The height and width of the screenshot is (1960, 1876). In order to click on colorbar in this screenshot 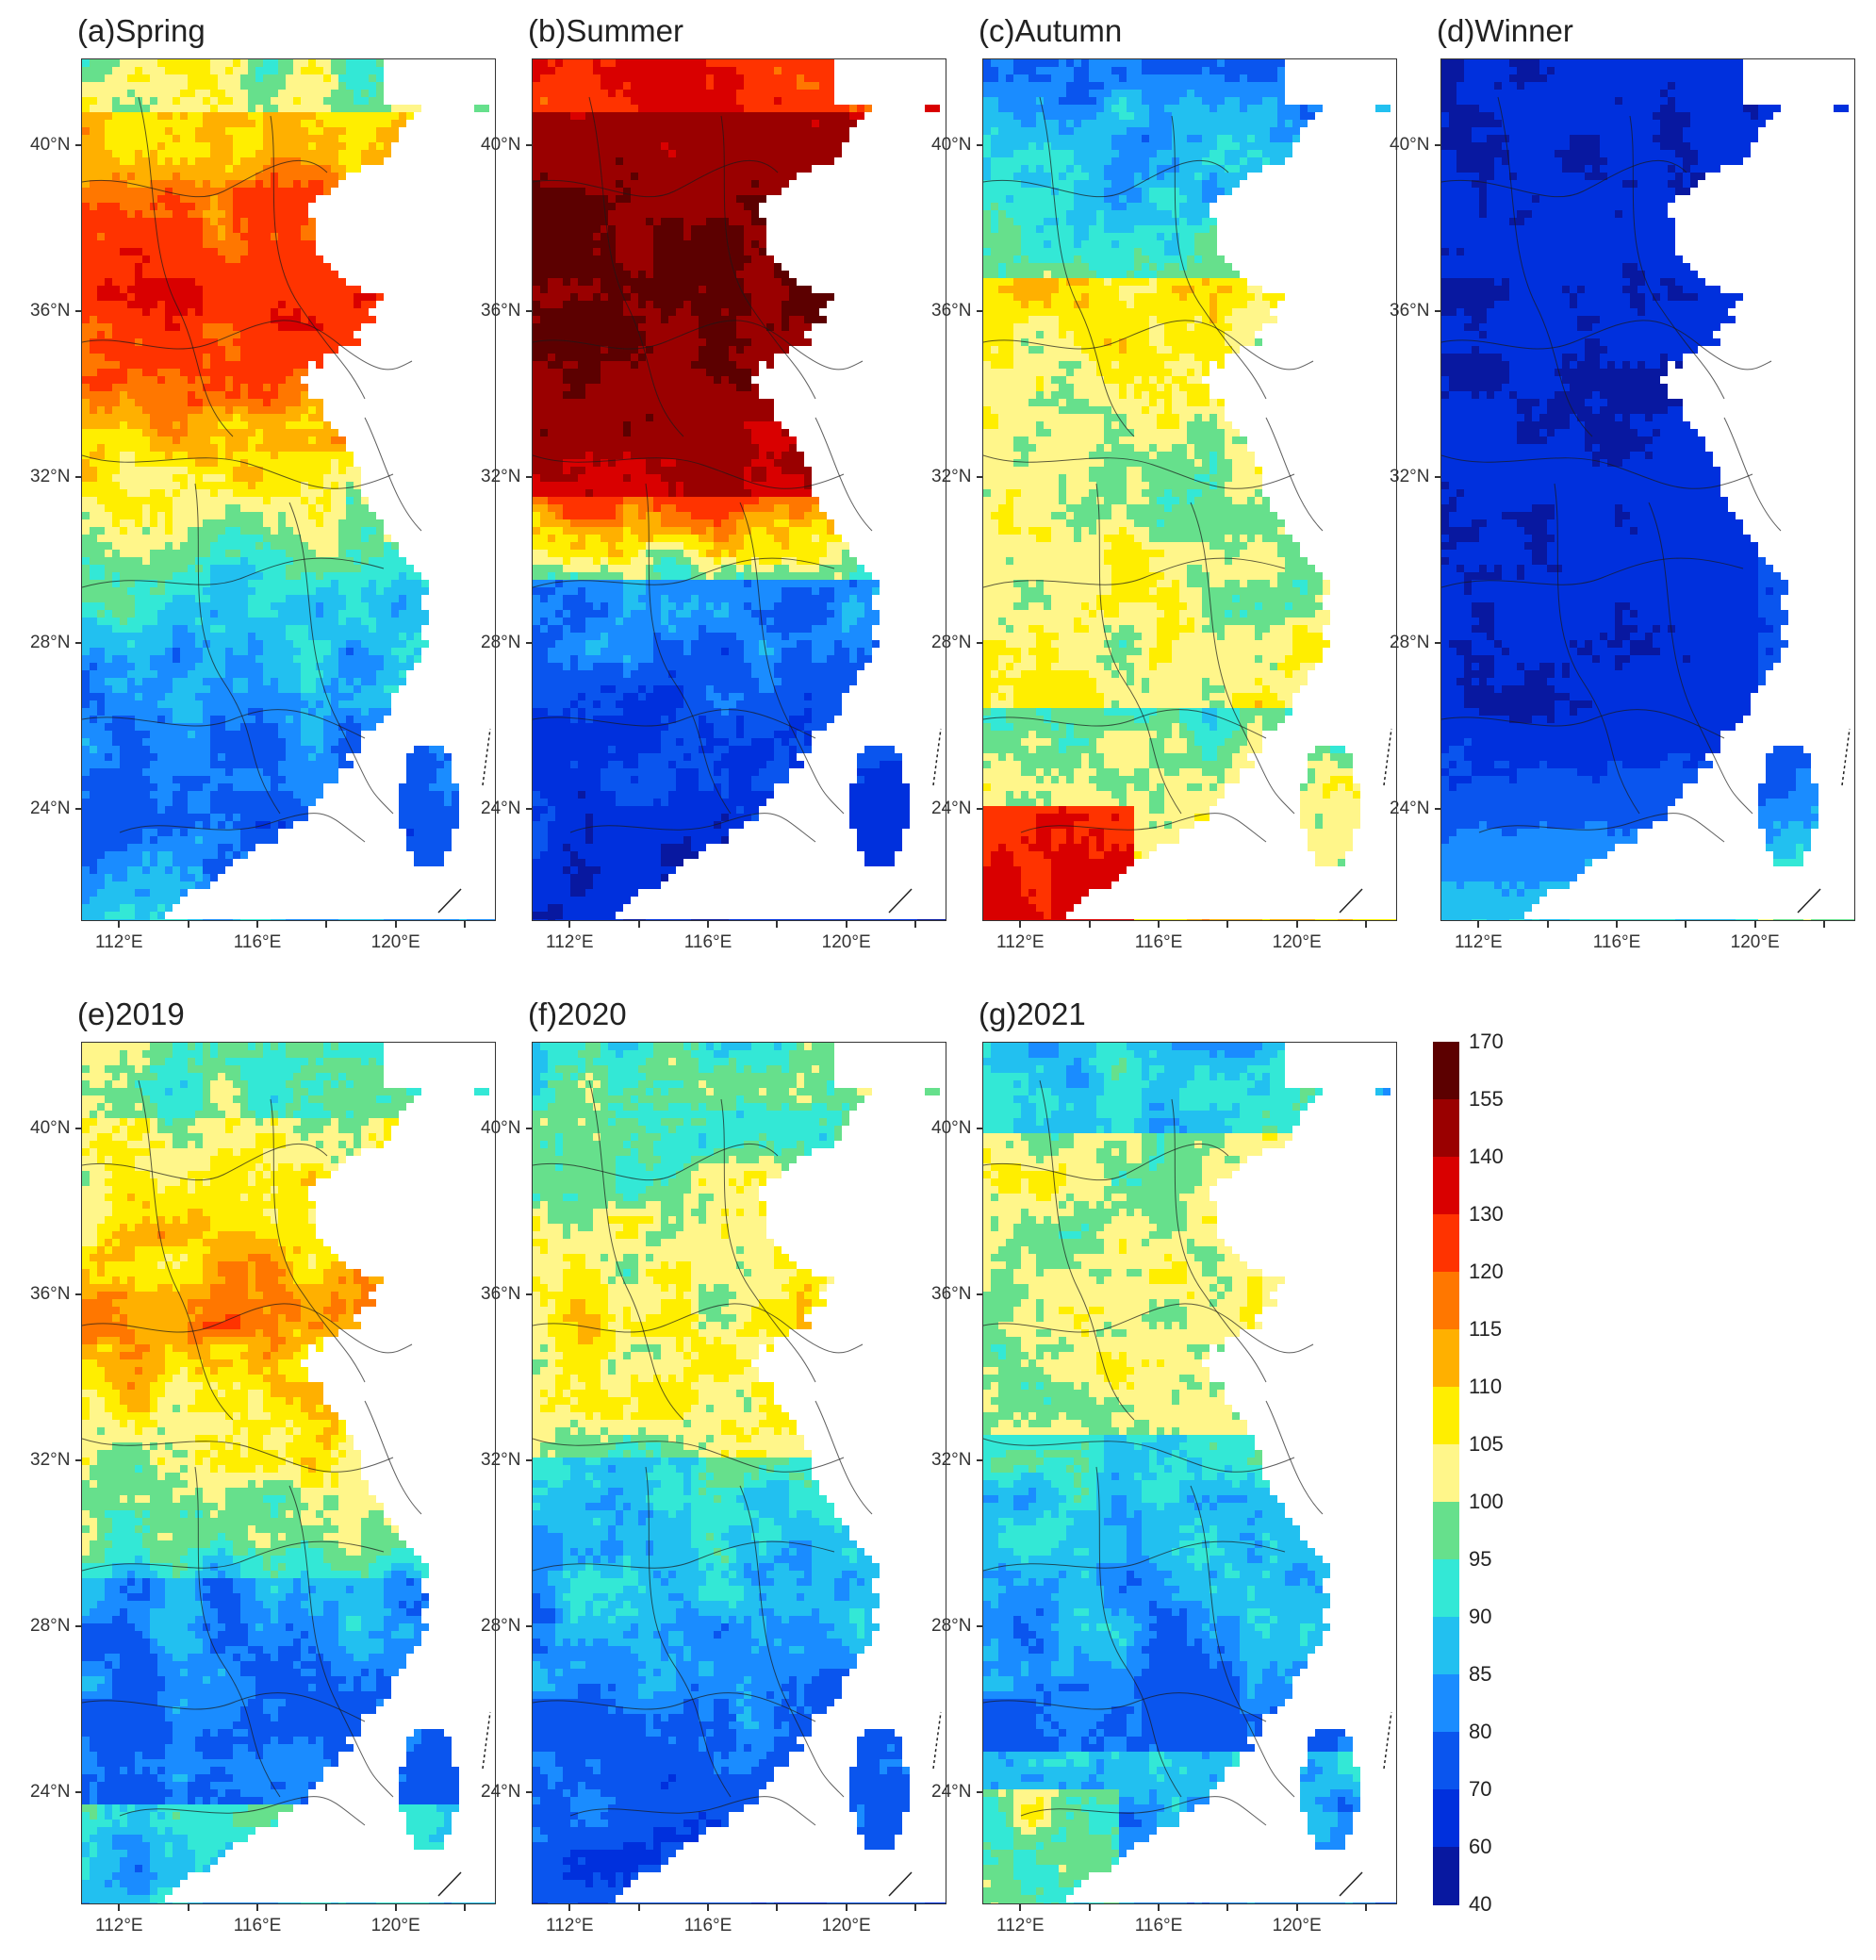, I will do `click(1446, 1474)`.